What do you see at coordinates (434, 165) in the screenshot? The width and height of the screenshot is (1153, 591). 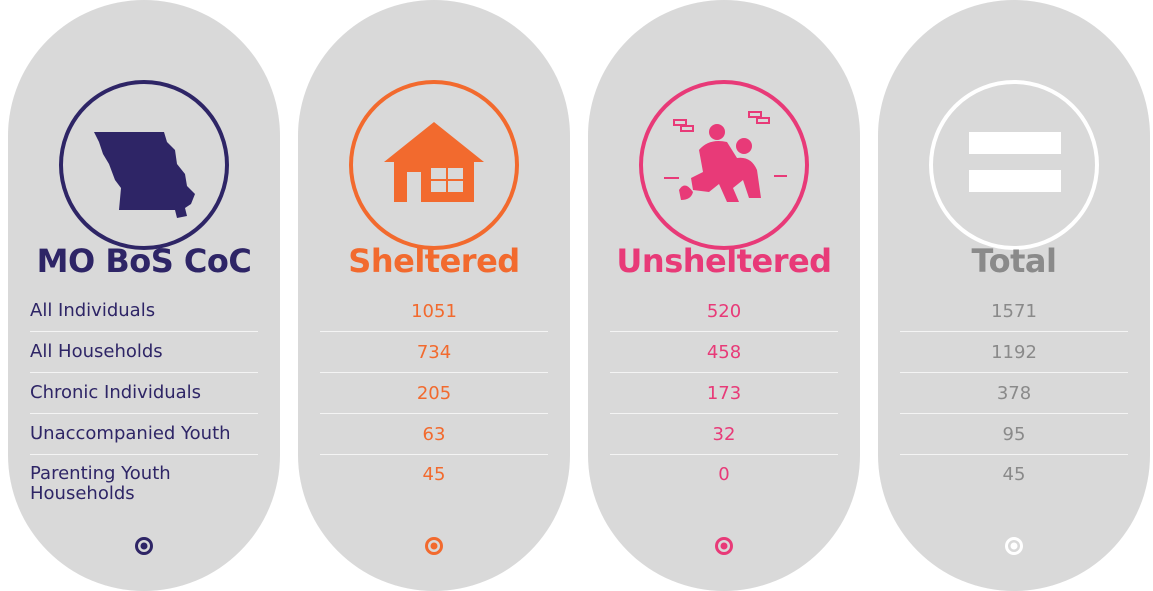 I see `house-icon` at bounding box center [434, 165].